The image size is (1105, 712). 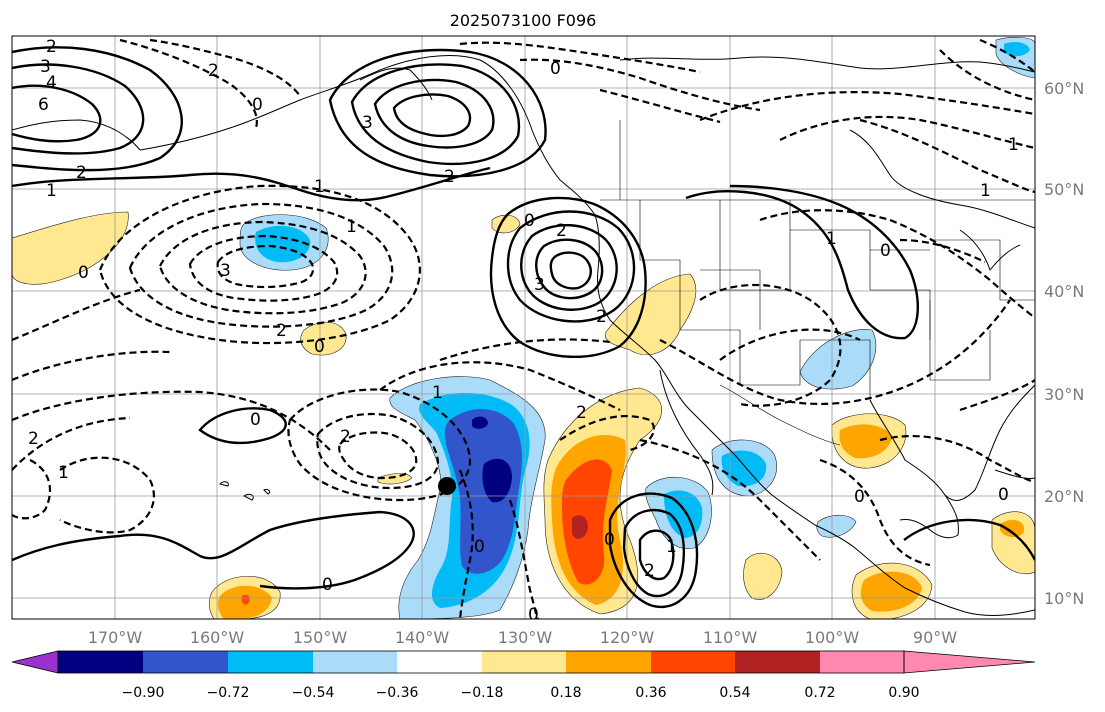 What do you see at coordinates (819, 693) in the screenshot?
I see `colorbar-tick: 0.72` at bounding box center [819, 693].